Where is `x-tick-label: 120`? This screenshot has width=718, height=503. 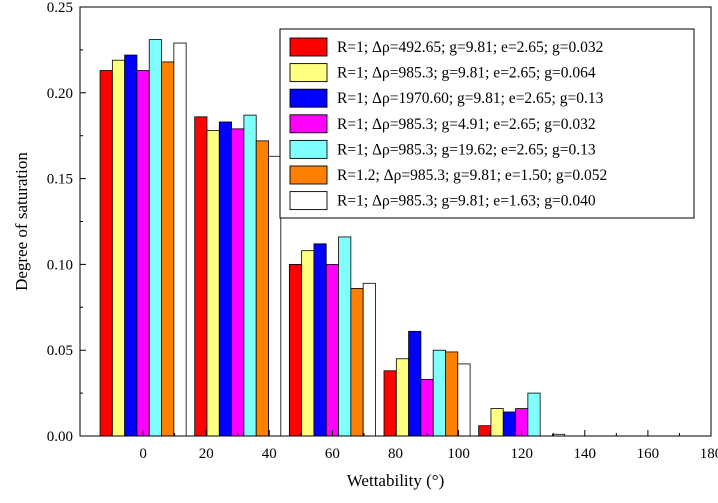
x-tick-label: 120 is located at coordinates (521, 454).